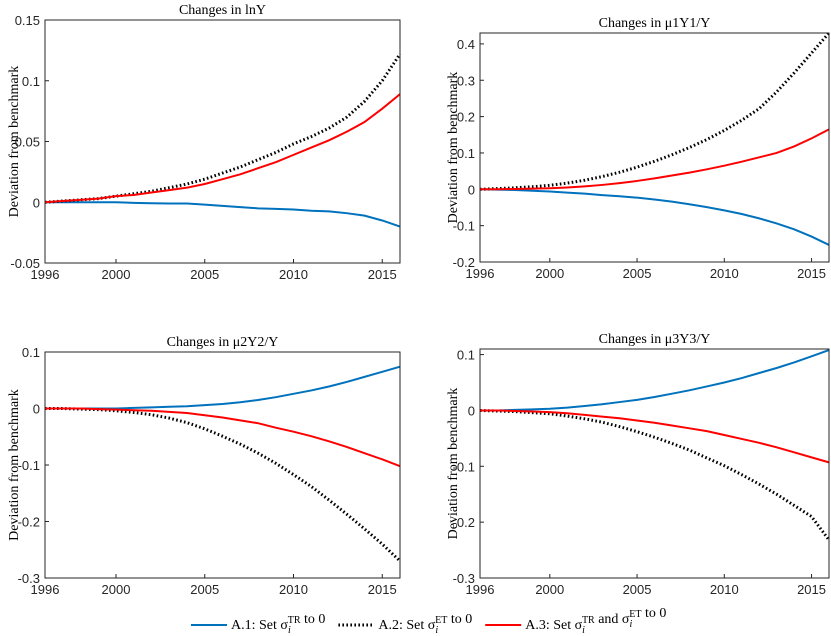 The height and width of the screenshot is (636, 831). I want to click on legend-label: A.3: Set σiTR and σiET to 0, so click(595, 621).